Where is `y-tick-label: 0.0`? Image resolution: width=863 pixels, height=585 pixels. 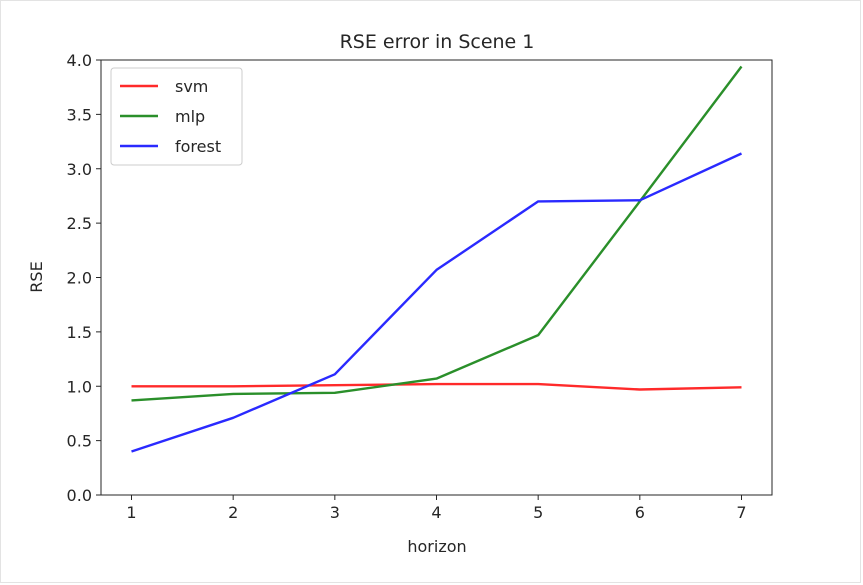 y-tick-label: 0.0 is located at coordinates (79, 495).